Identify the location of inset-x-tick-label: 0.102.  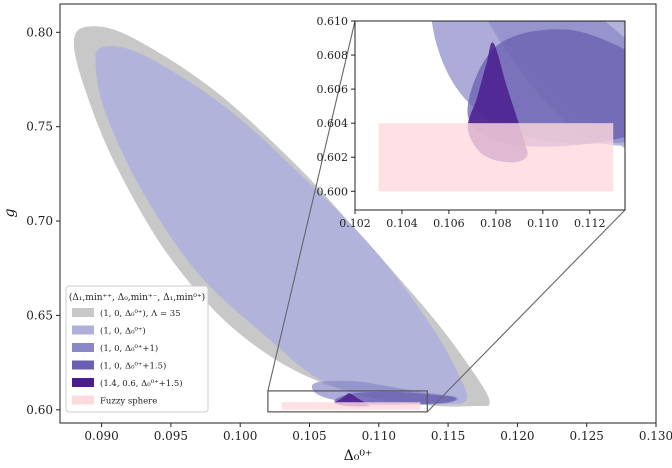
(355, 223).